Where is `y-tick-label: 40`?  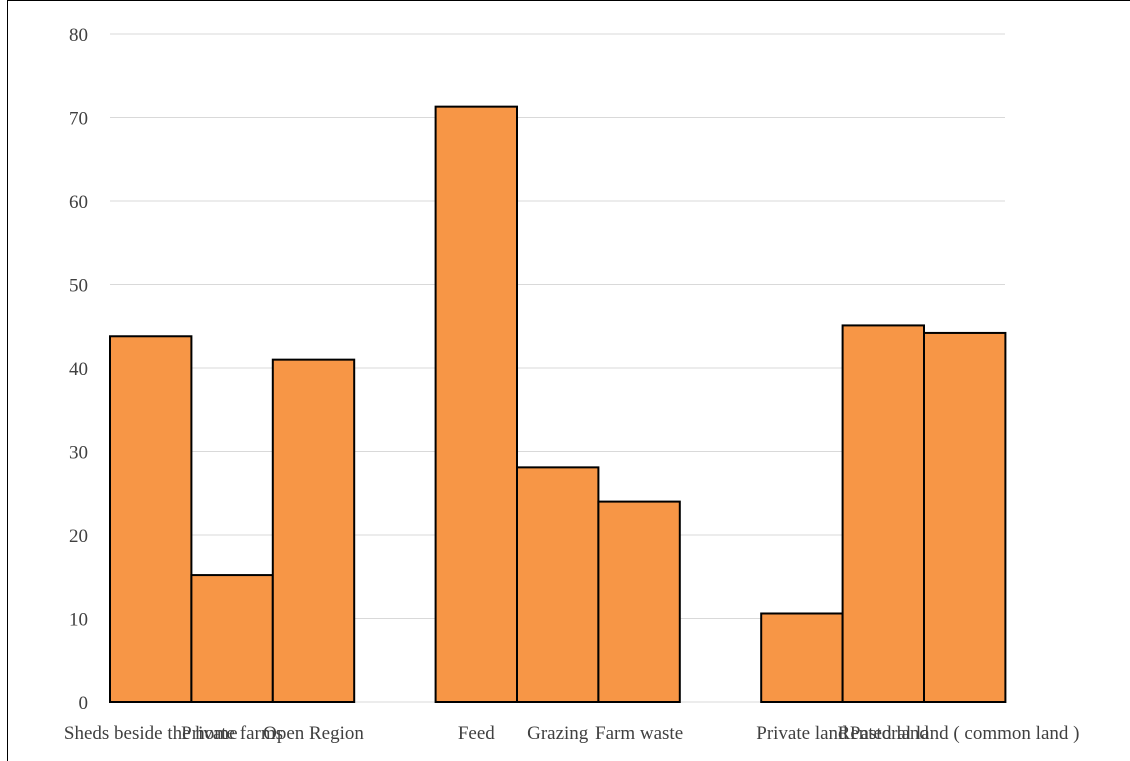
y-tick-label: 40 is located at coordinates (78, 369).